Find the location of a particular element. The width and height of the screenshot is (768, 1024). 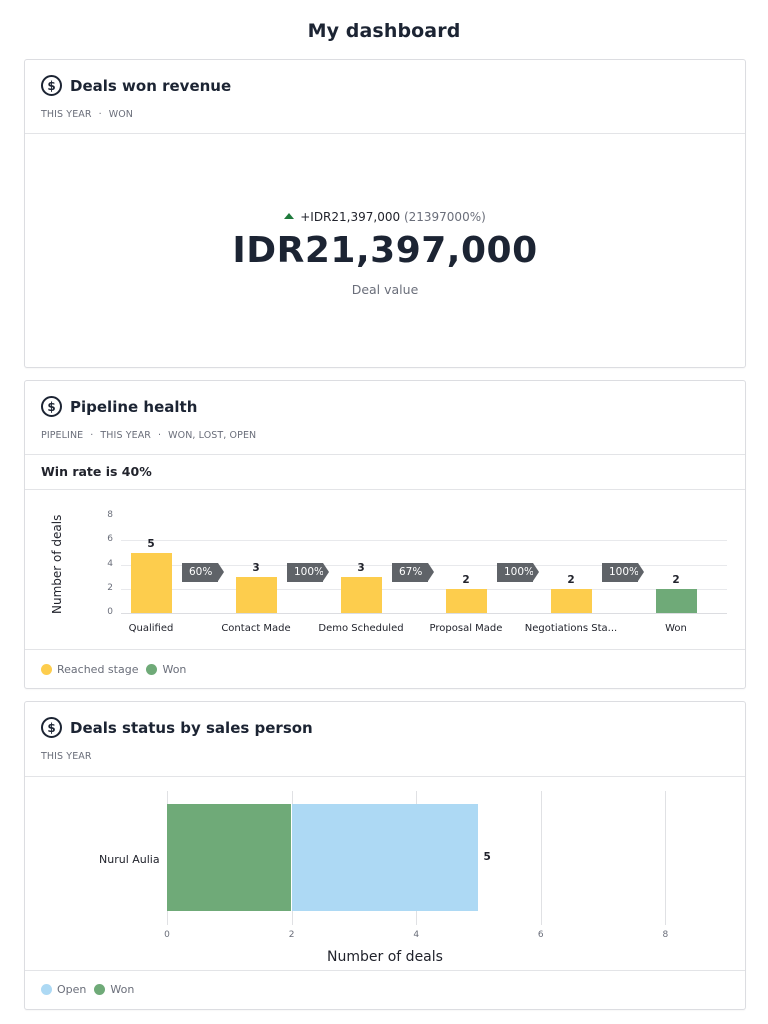

baseline is located at coordinates (424, 613).